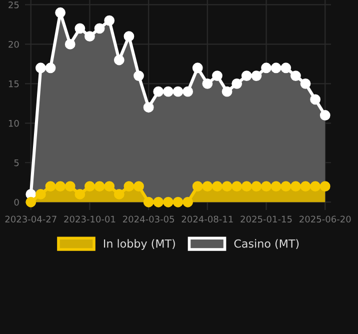 Image resolution: width=358 pixels, height=334 pixels. Describe the element at coordinates (16, 162) in the screenshot. I see `y-tick-label: 5` at that location.